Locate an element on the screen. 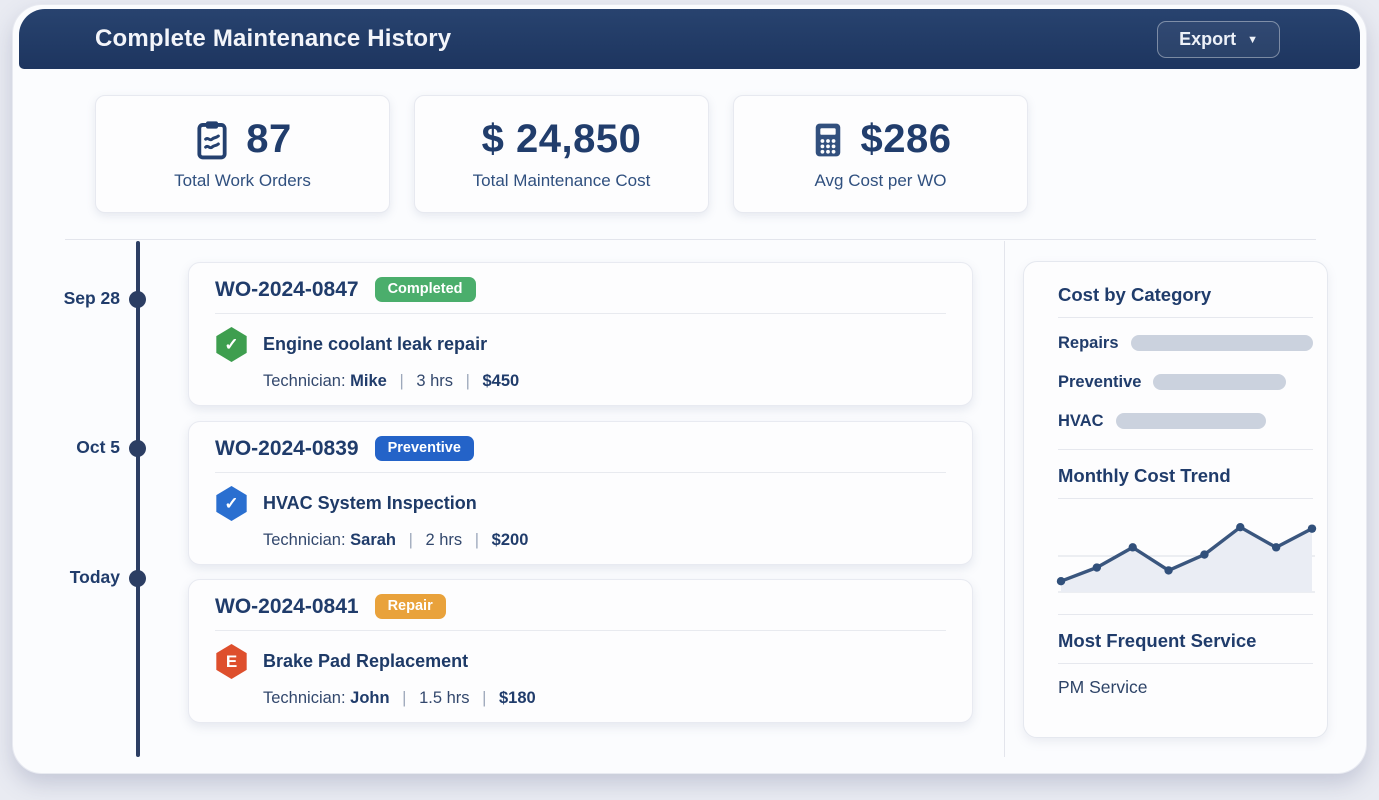  page-title: Complete Maintenance History is located at coordinates (273, 38).